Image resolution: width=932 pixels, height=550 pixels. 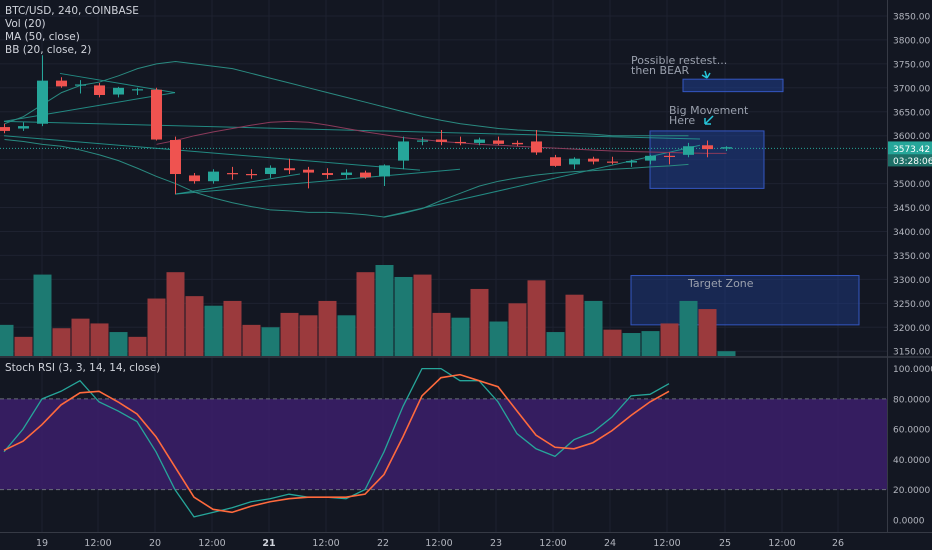 I want to click on restest-zone, so click(x=733, y=85).